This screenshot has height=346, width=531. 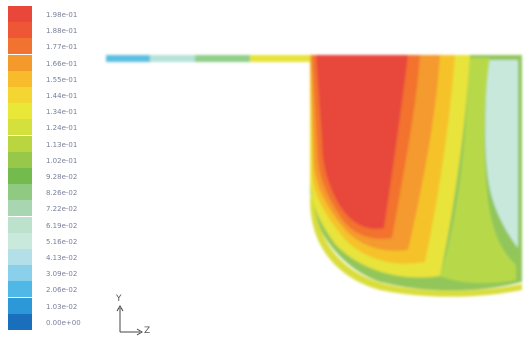 I want to click on y-axis-arrowhead, so click(x=120, y=308).